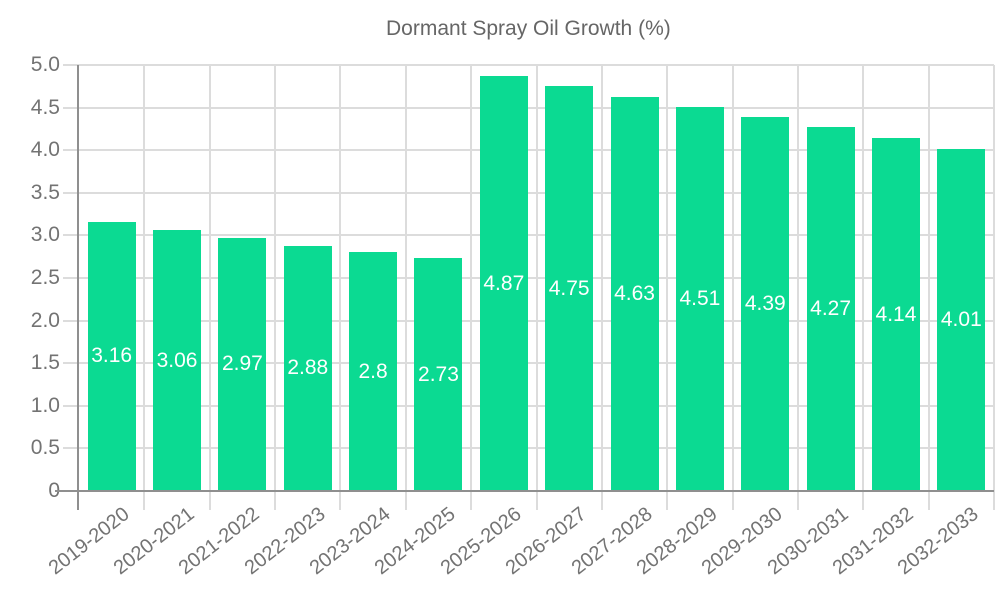  Describe the element at coordinates (45, 363) in the screenshot. I see `y-axis-tick-label: 1.5` at that location.